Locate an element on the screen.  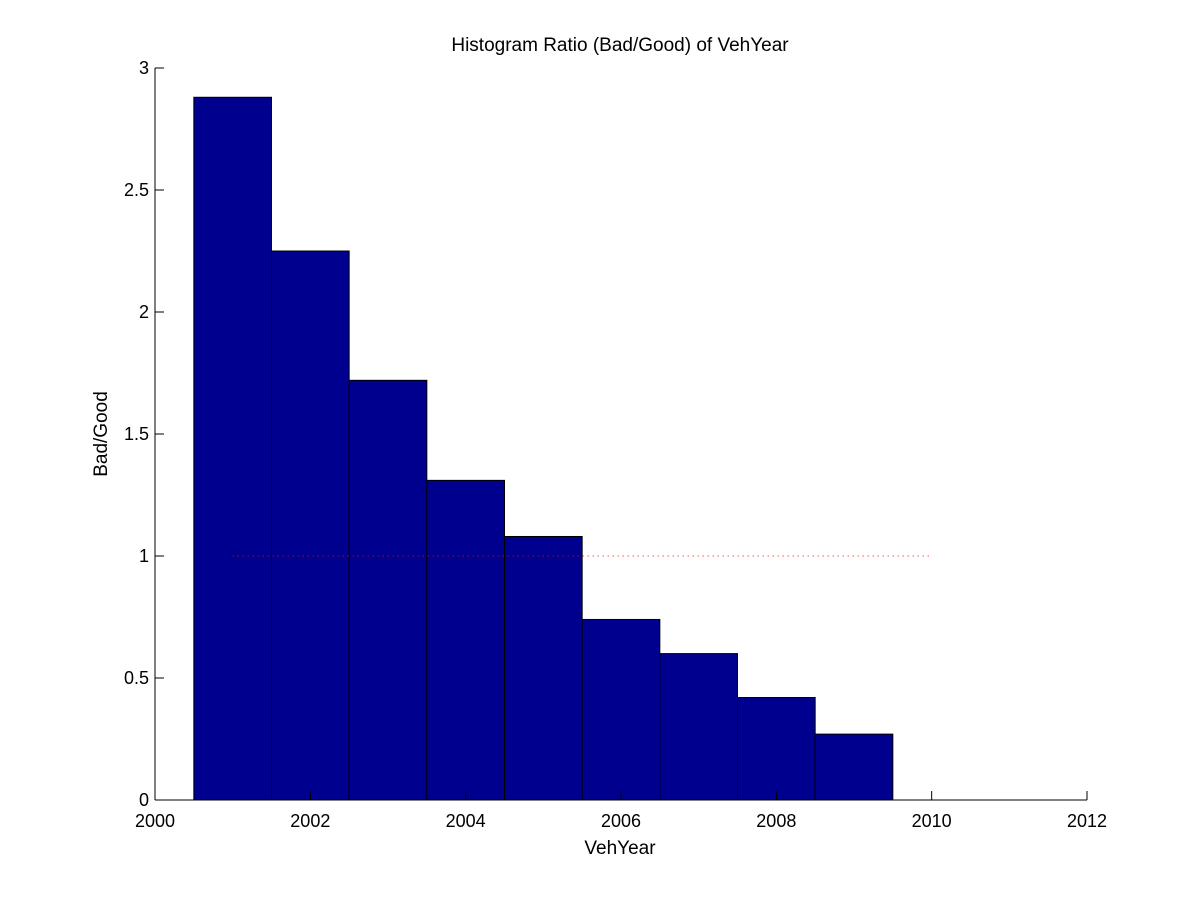
x-axis-label: VehYear is located at coordinates (620, 848).